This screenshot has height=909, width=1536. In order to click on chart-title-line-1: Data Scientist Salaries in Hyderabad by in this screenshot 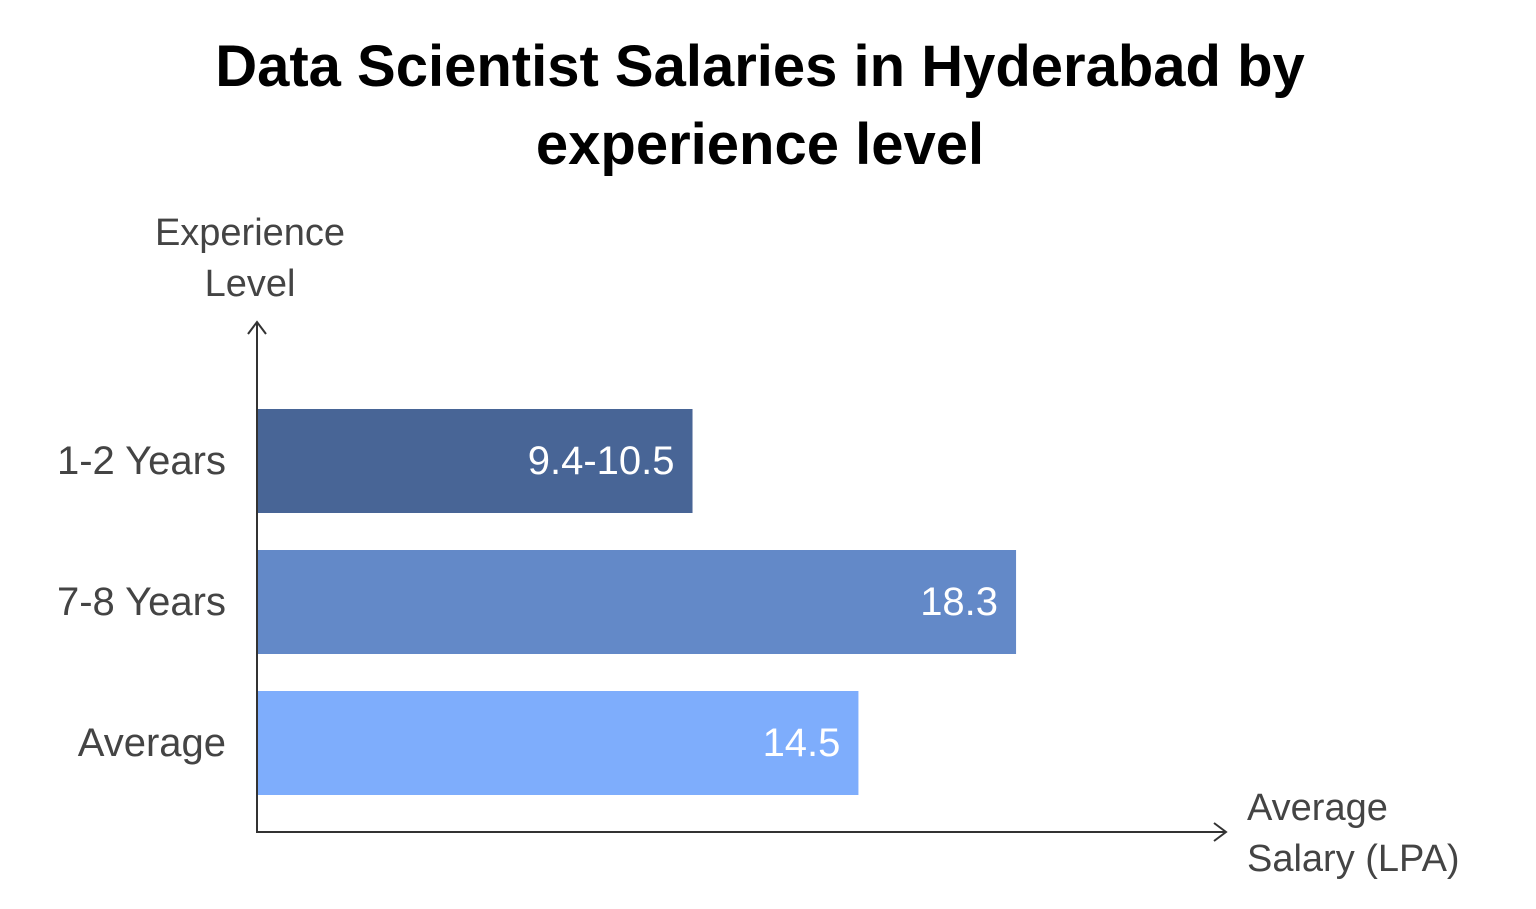, I will do `click(760, 66)`.